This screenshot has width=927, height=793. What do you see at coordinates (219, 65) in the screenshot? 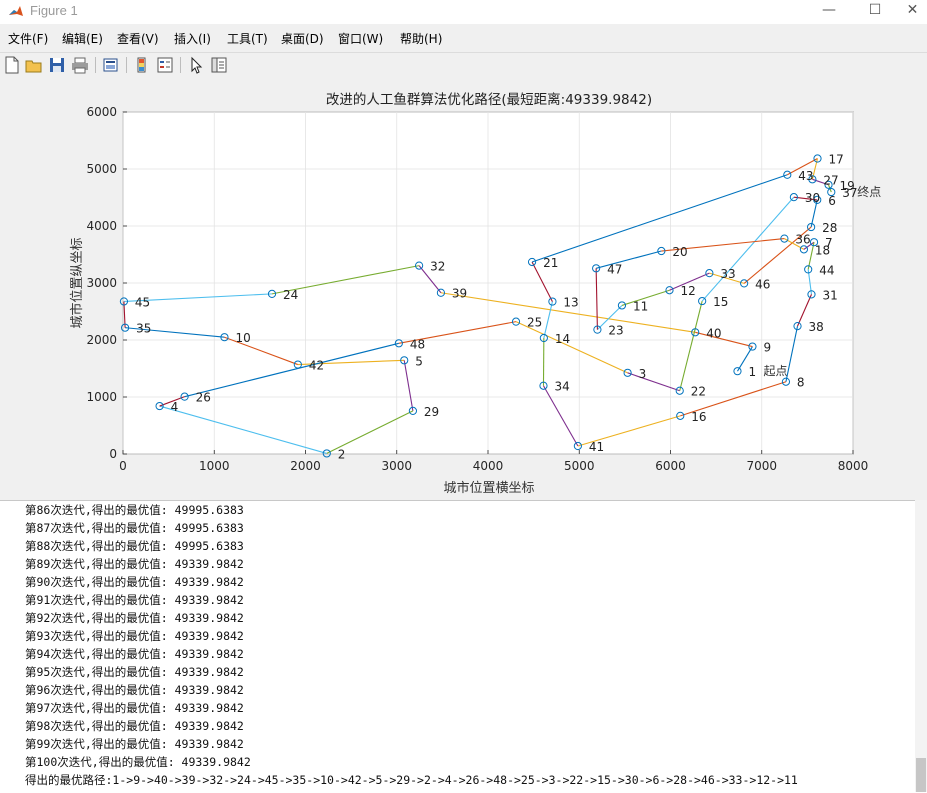
I see `property-editor-icon` at bounding box center [219, 65].